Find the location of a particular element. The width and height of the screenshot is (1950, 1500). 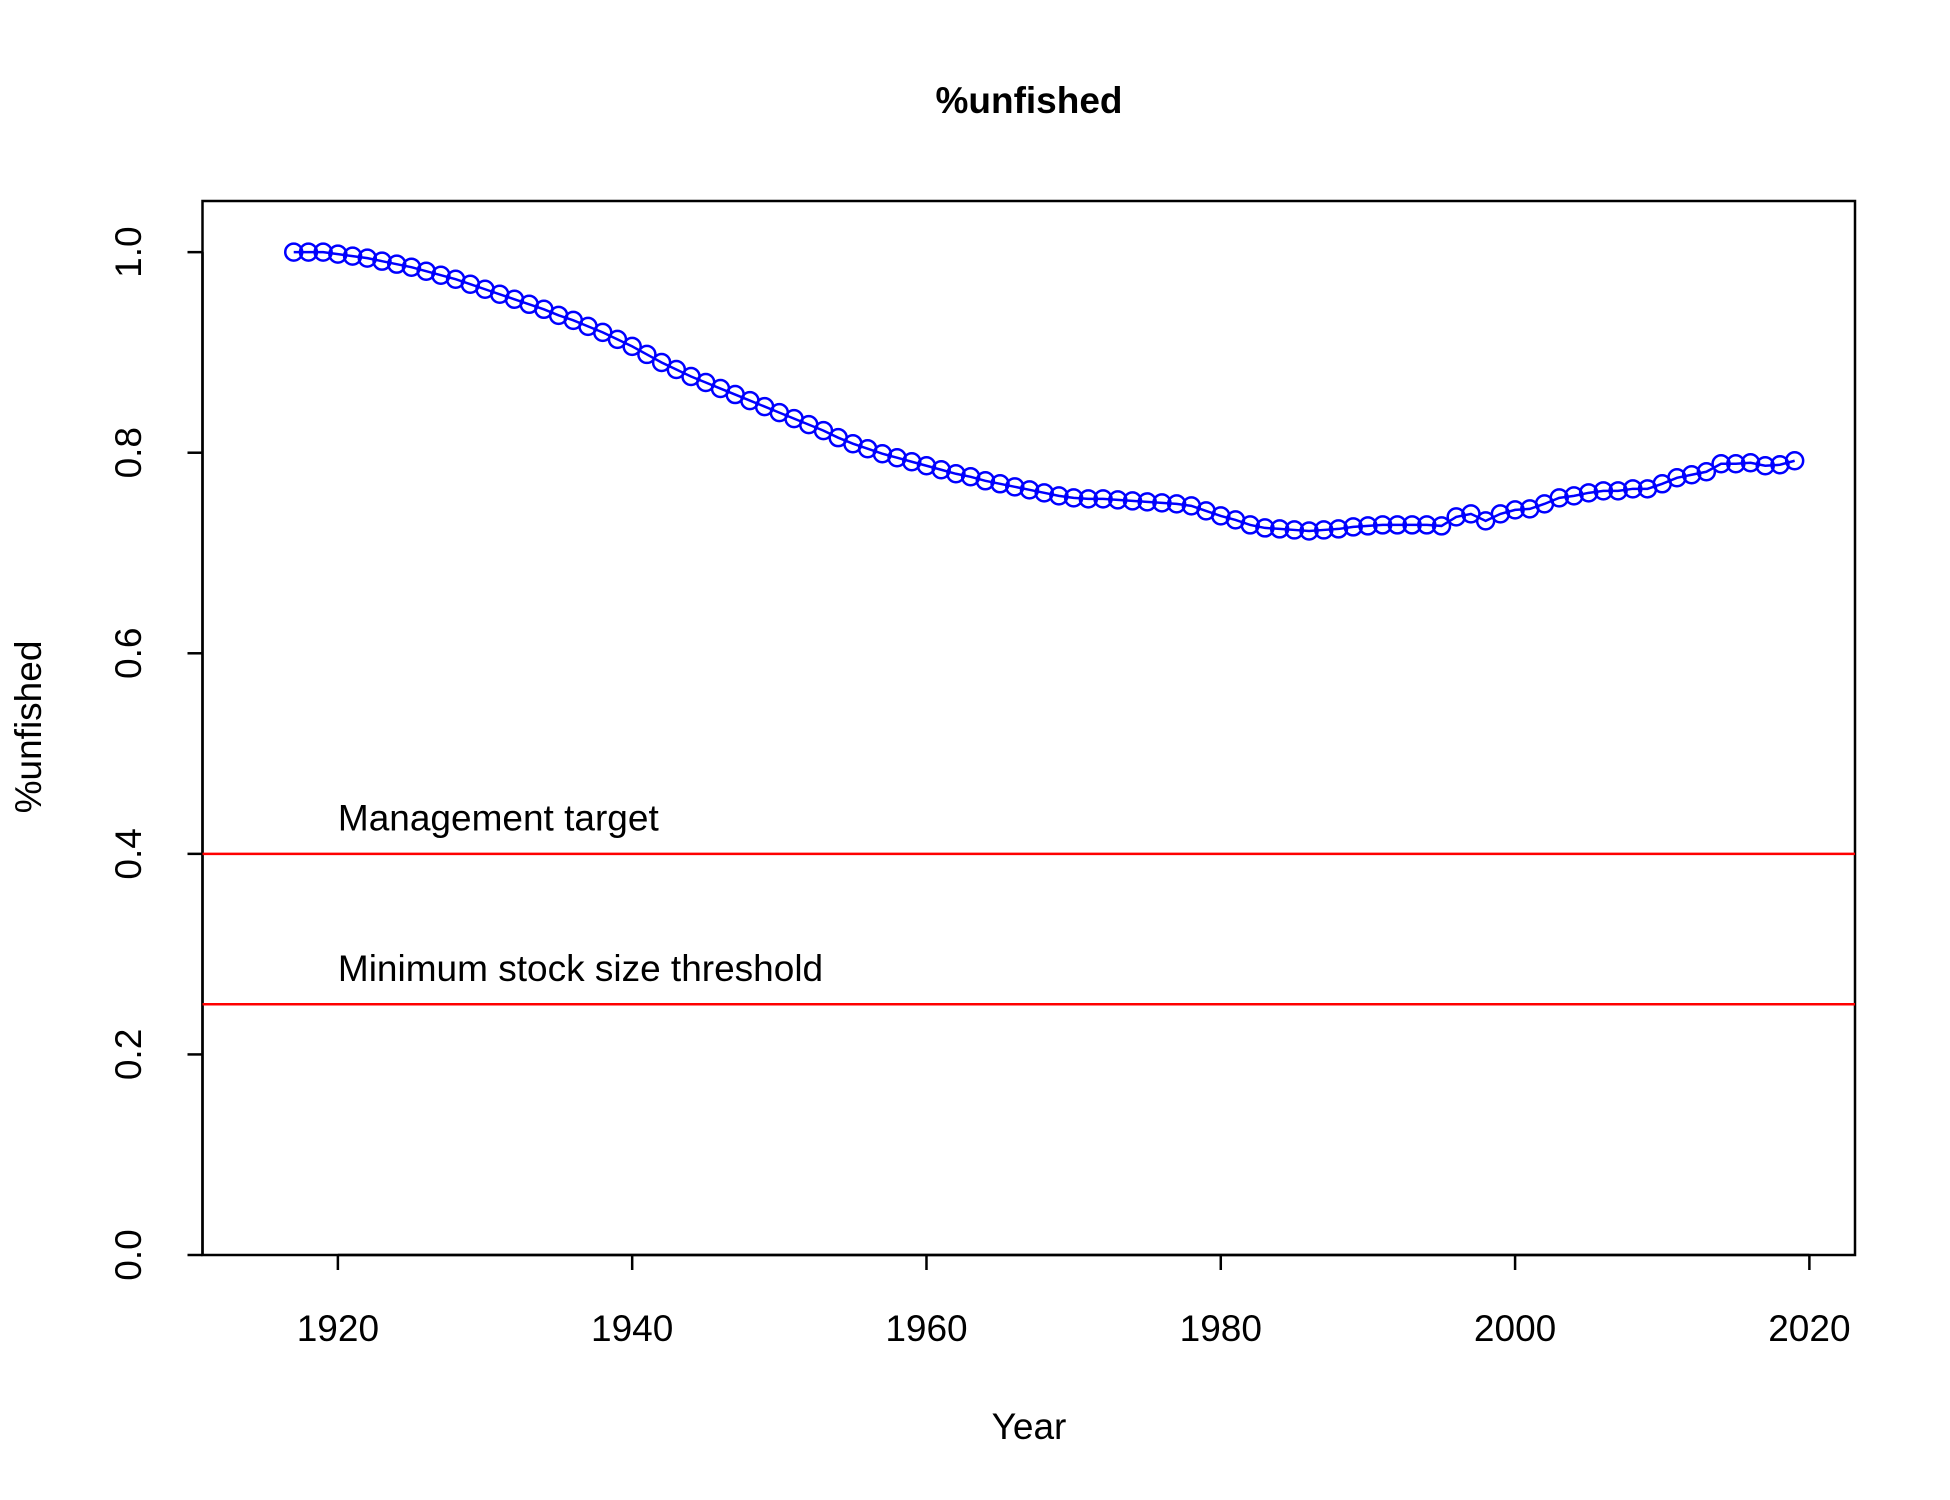

x-axis-label: Year is located at coordinates (1029, 1426).